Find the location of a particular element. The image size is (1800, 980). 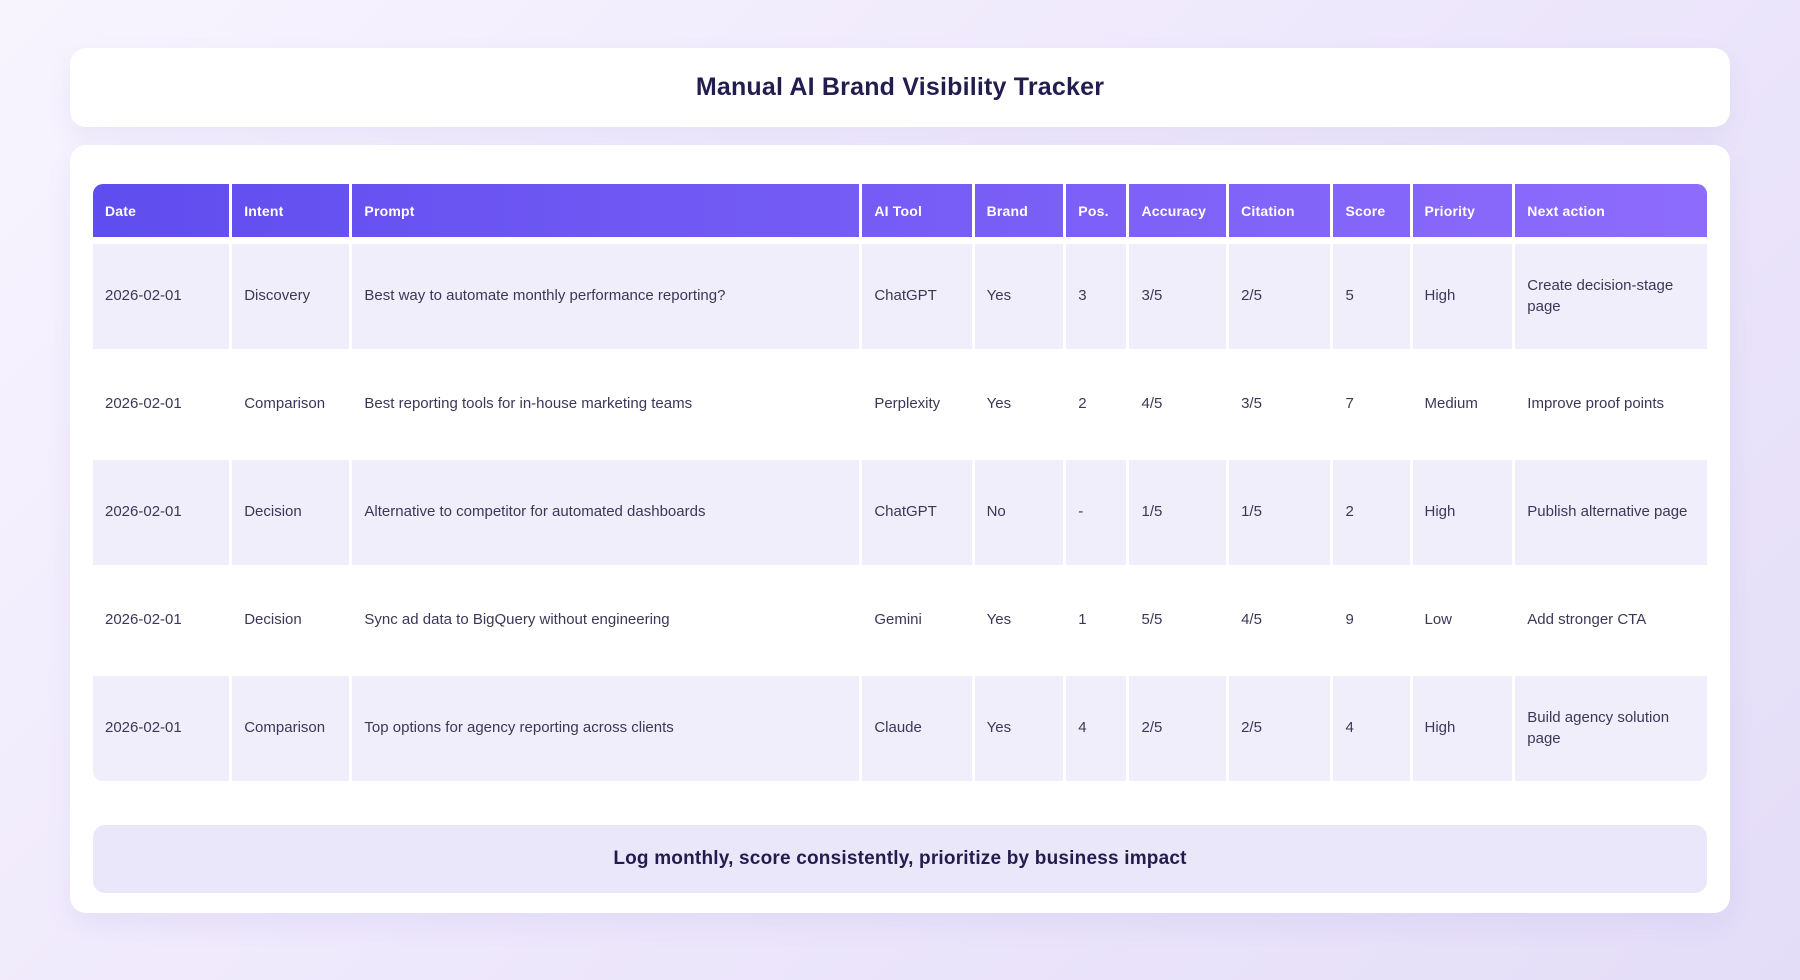

cell-accuracy: 1/5 is located at coordinates (1178, 512).